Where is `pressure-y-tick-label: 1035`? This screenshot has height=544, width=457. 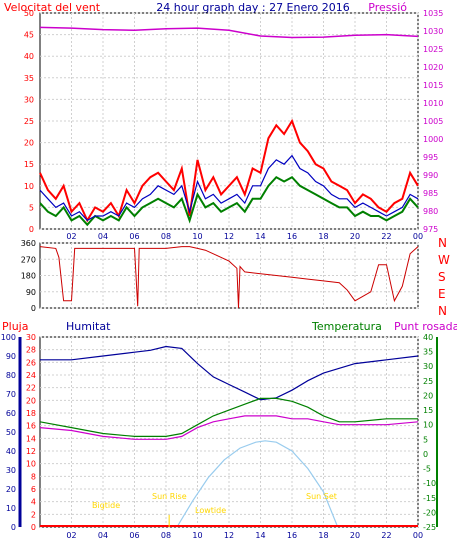 pressure-y-tick-label: 1035 is located at coordinates (433, 13).